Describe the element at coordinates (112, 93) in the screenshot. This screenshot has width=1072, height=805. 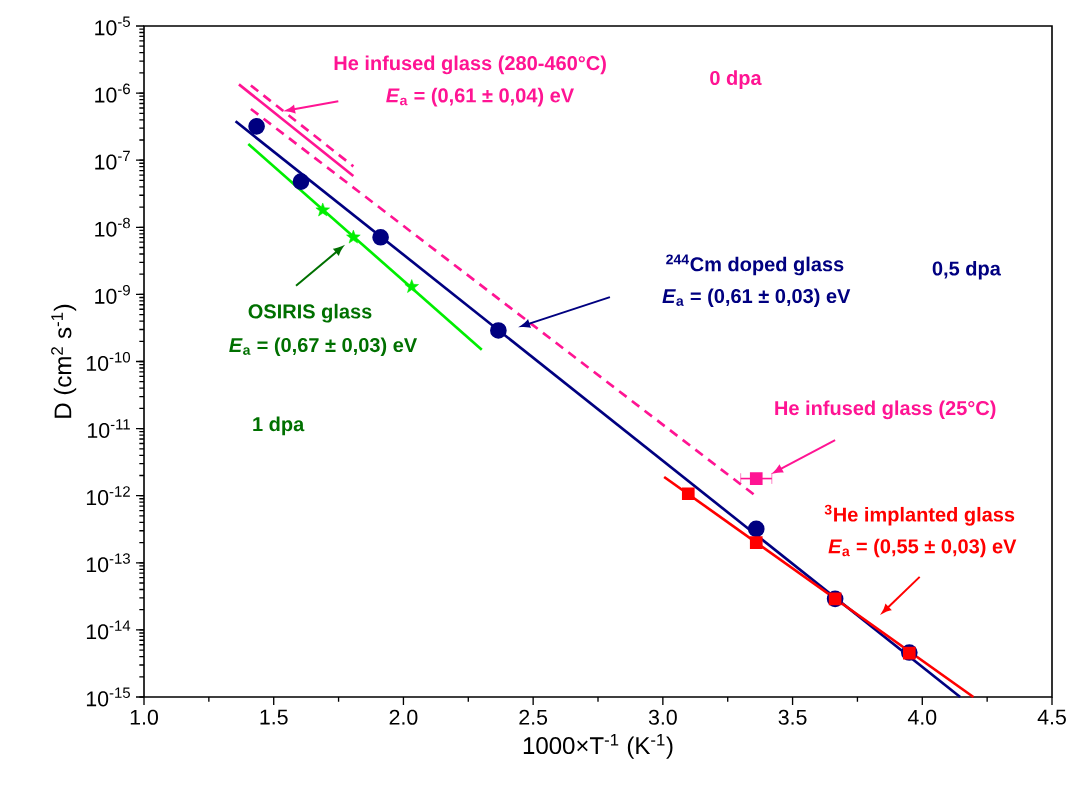
I see `y-tick-label: 10$^{-6}$` at that location.